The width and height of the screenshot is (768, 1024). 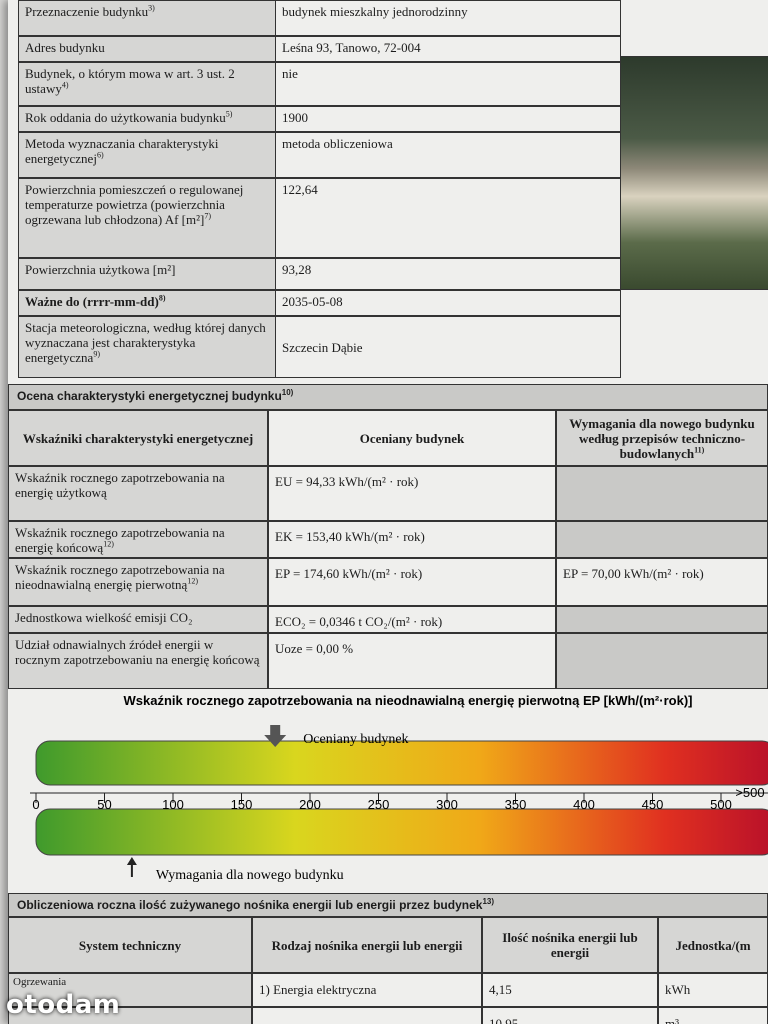 I want to click on consumption-unit: m³, so click(x=672, y=1020).